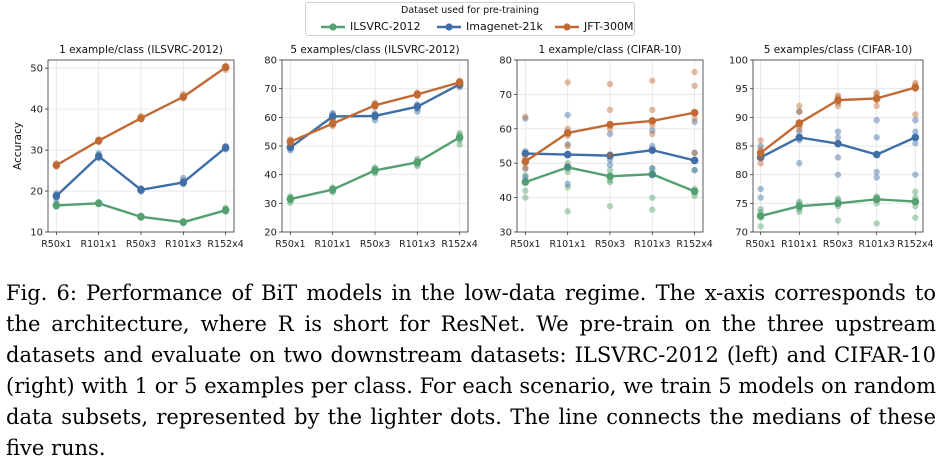 The width and height of the screenshot is (942, 469). Describe the element at coordinates (141, 244) in the screenshot. I see `x-tick-label: R50x3` at that location.